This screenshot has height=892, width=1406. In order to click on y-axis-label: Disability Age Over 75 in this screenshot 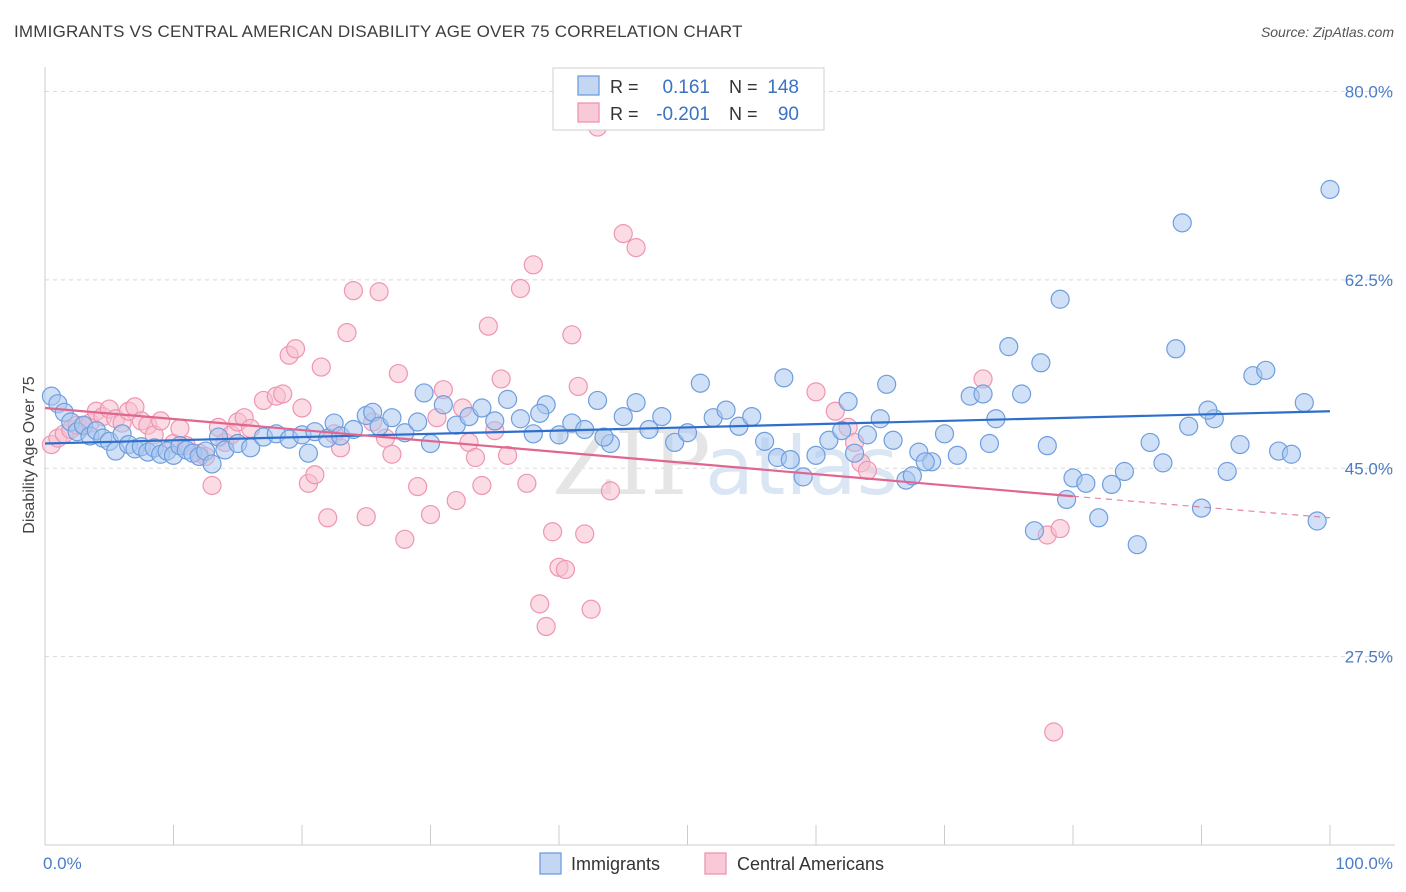, I will do `click(29, 455)`.